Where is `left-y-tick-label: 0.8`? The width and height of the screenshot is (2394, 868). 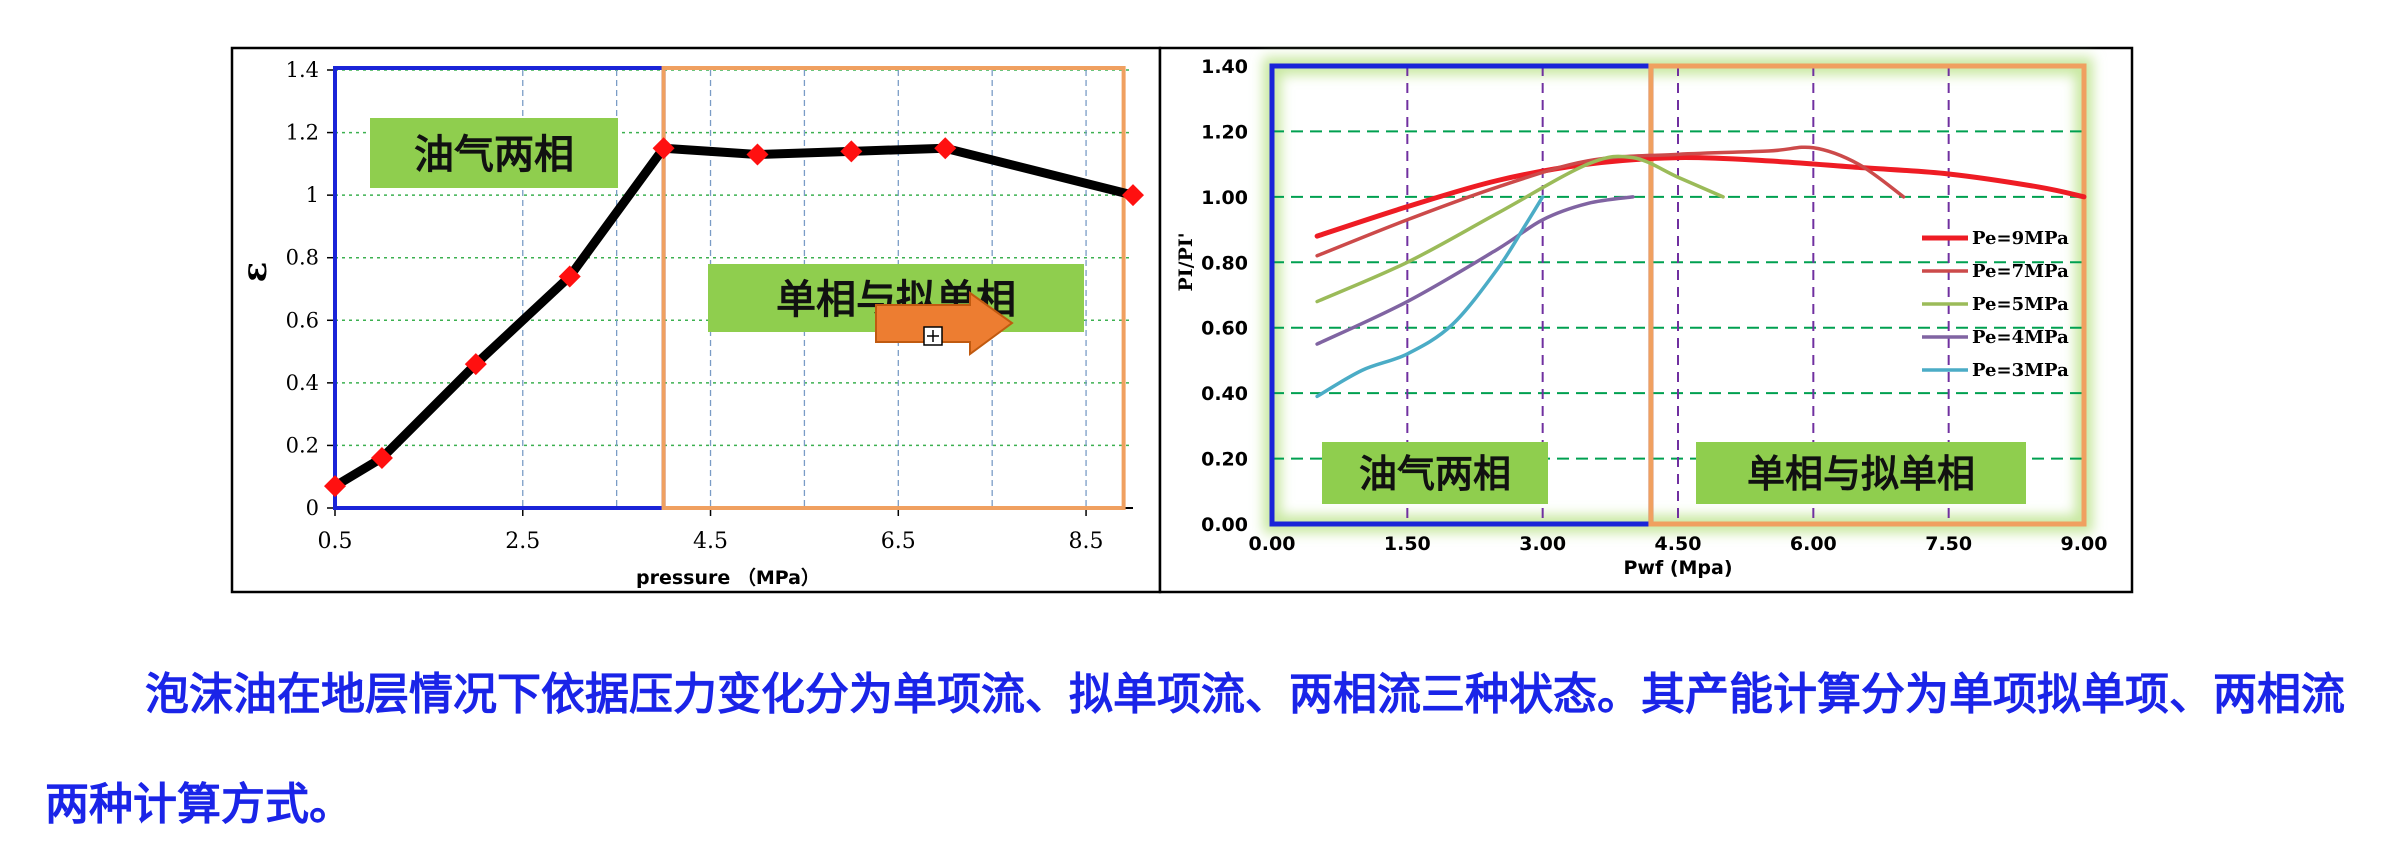 left-y-tick-label: 0.8 is located at coordinates (302, 258).